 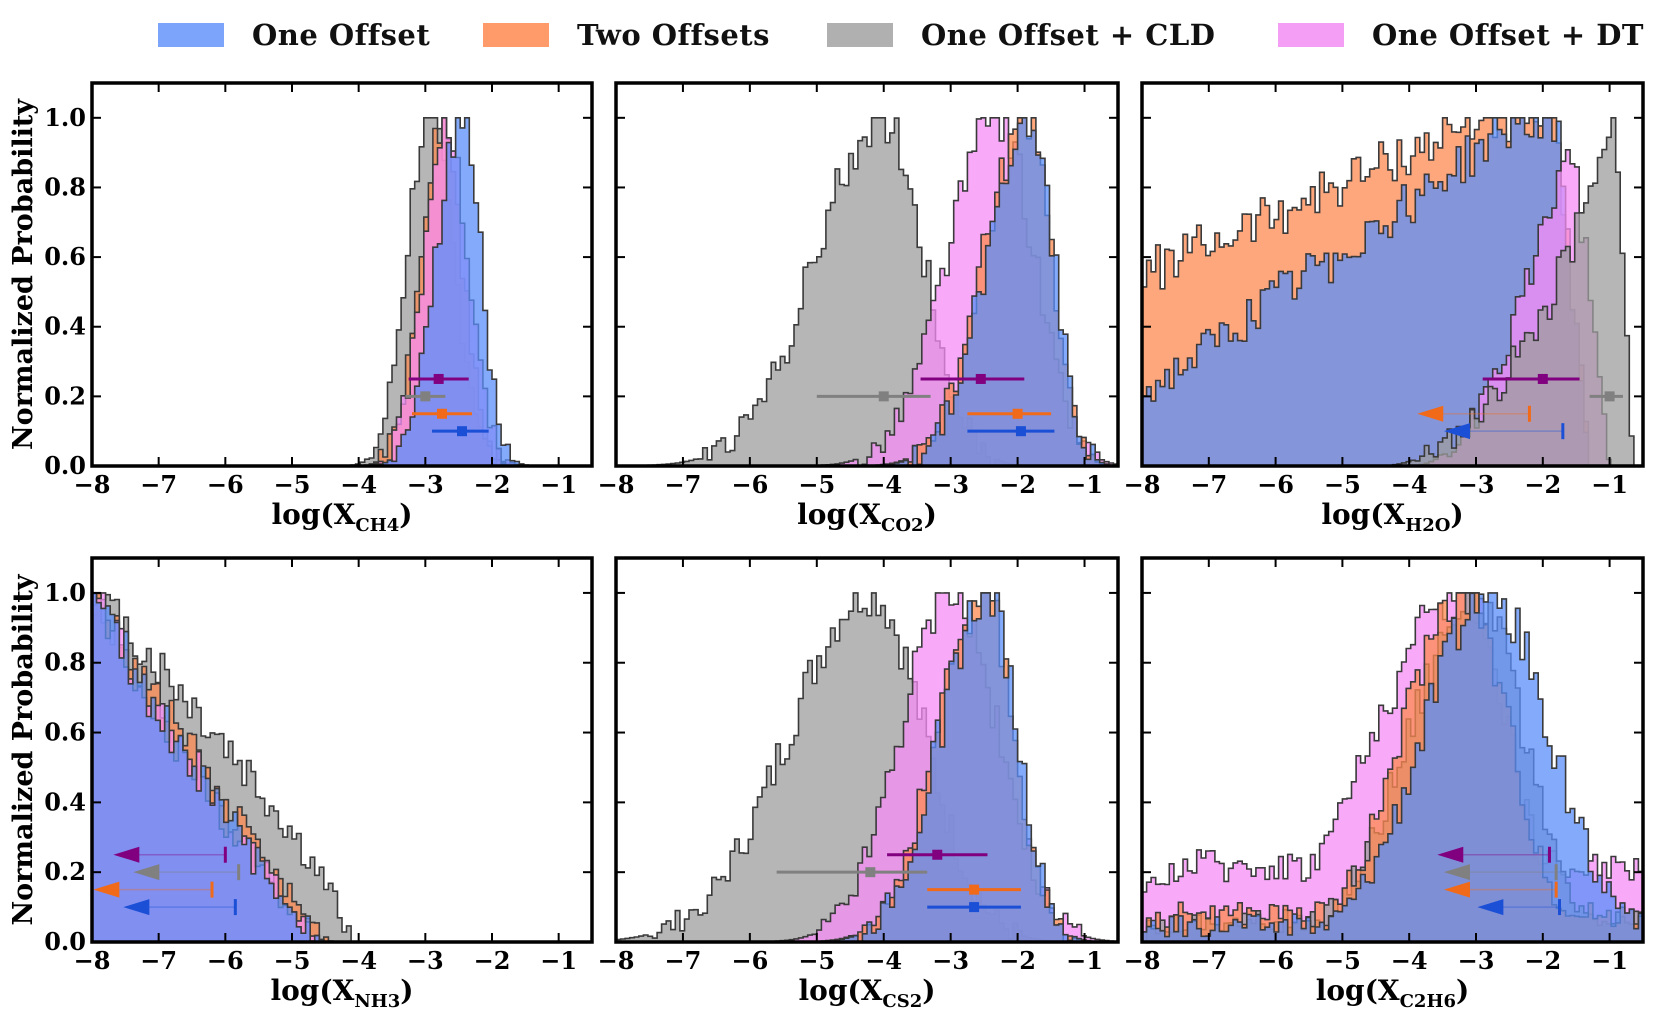 I want to click on chart-panel: −8 −7 −6 −5 −4 −3 −2 −1 log(XC2H6), so click(x=1384, y=784).